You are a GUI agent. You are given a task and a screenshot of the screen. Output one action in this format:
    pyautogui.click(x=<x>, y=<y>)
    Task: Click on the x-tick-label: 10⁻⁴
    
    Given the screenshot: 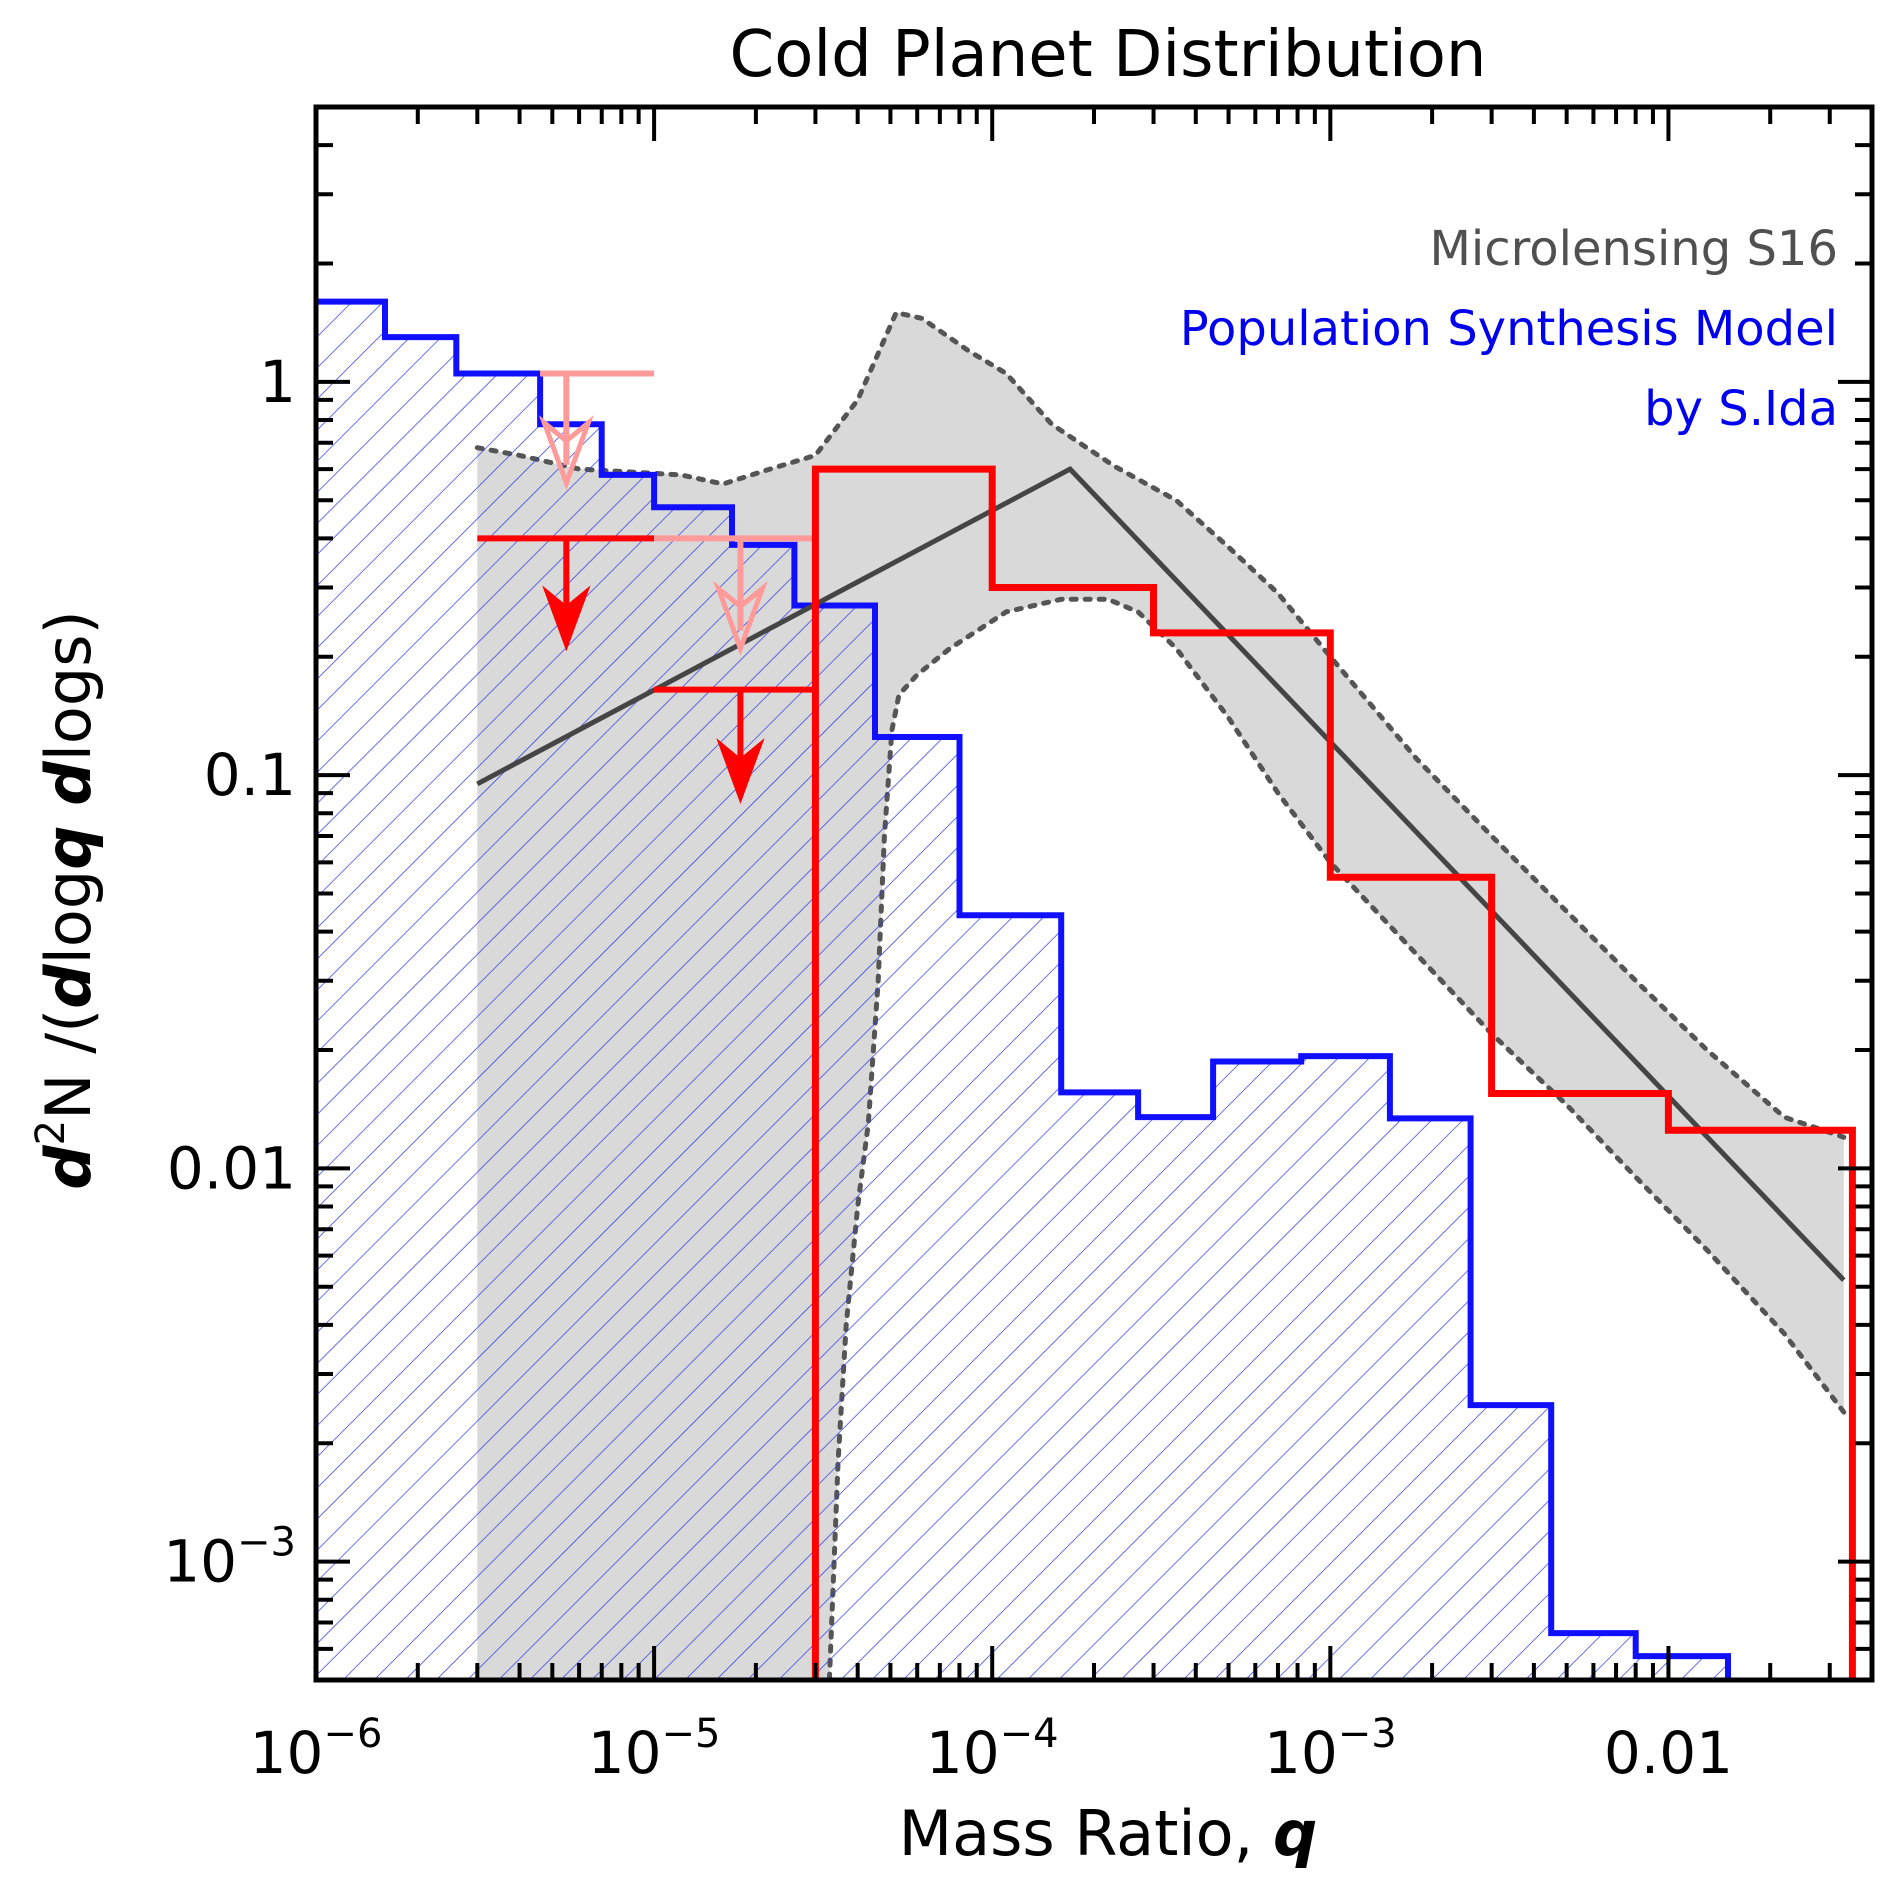 What is the action you would take?
    pyautogui.click(x=992, y=1749)
    